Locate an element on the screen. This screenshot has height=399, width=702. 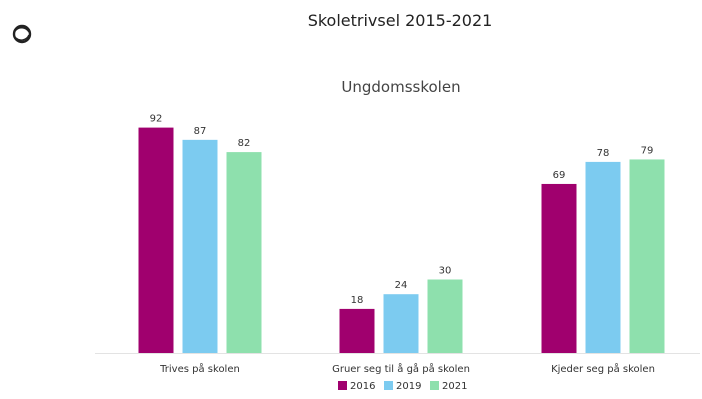
legend-label-2019: 2019 is located at coordinates (408, 386).